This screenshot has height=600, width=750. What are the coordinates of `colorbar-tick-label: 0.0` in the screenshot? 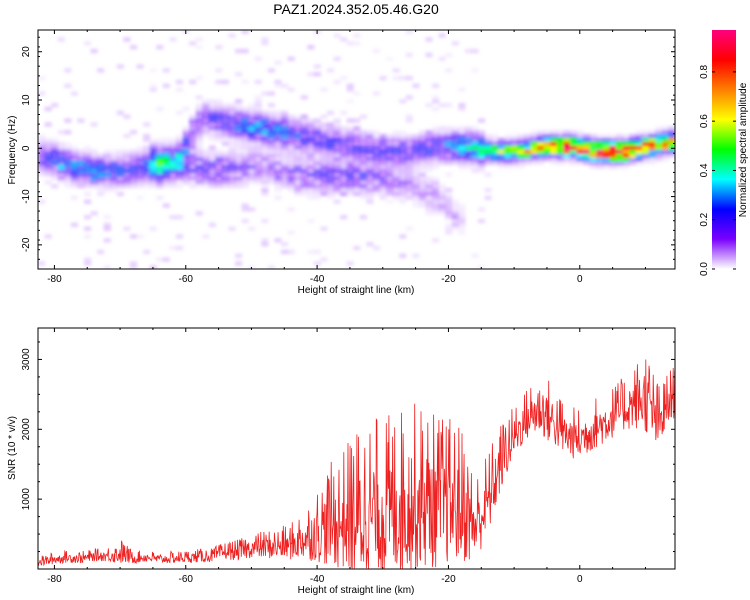 It's located at (704, 269).